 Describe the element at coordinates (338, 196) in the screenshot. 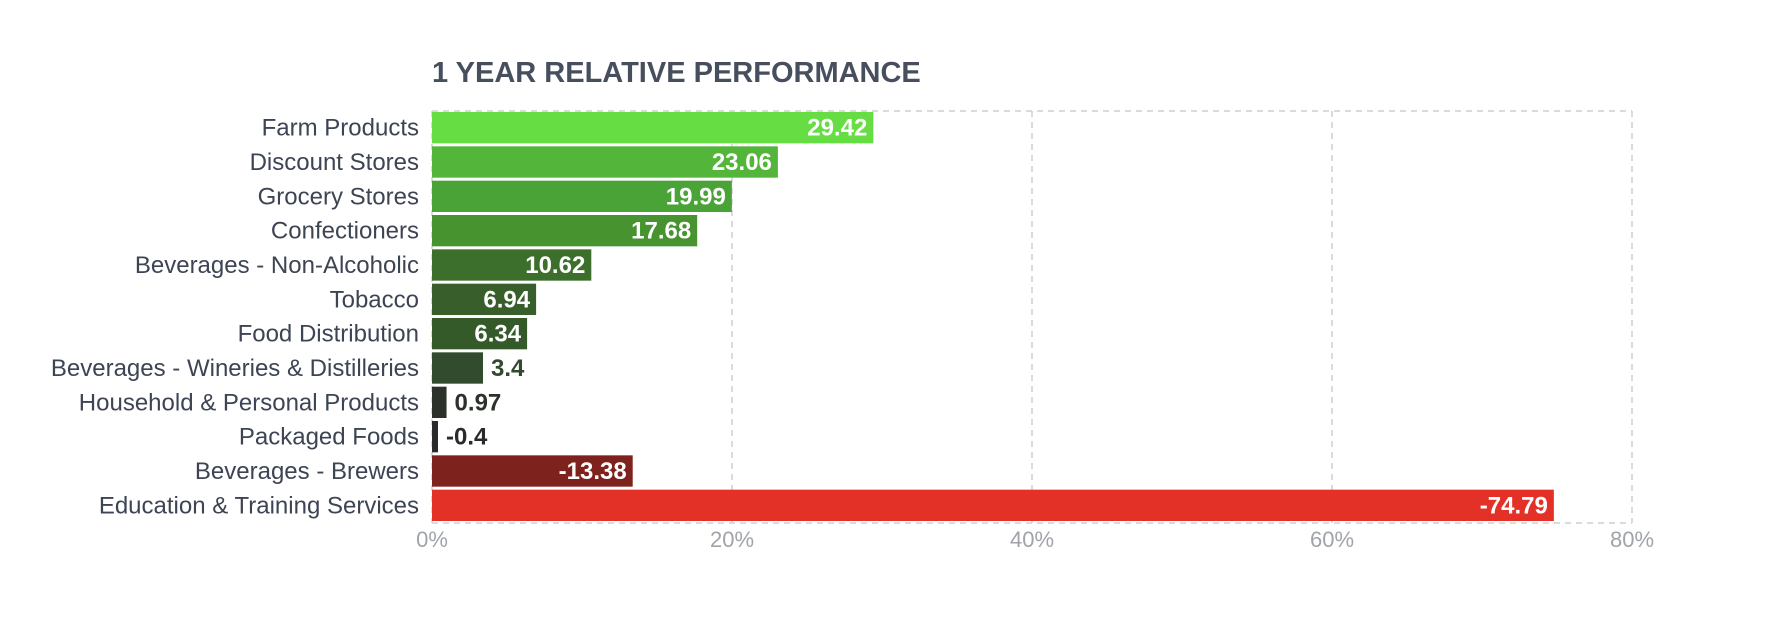

I see `category-label: Grocery Stores` at that location.